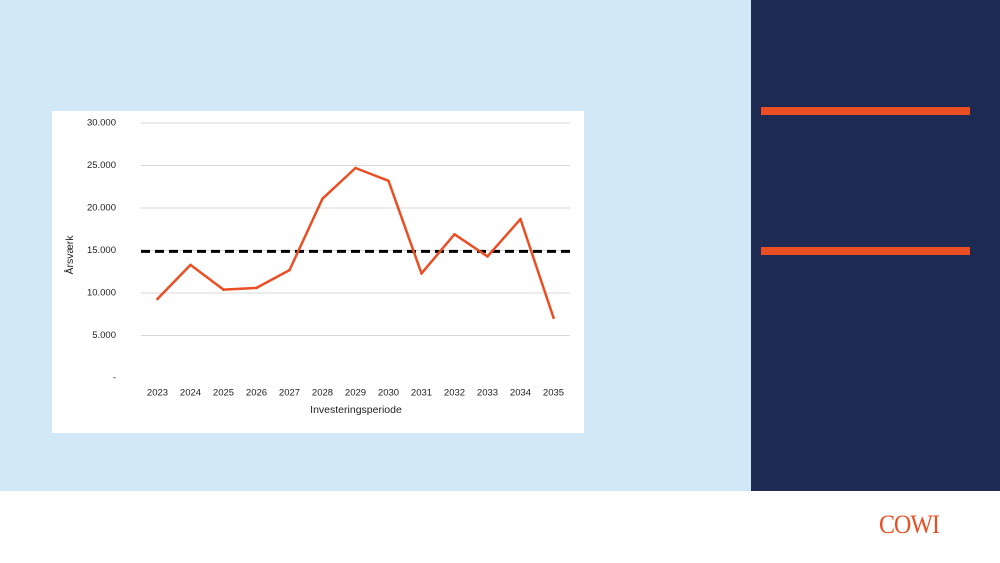  Describe the element at coordinates (322, 393) in the screenshot. I see `x-tick-label: 2028` at that location.